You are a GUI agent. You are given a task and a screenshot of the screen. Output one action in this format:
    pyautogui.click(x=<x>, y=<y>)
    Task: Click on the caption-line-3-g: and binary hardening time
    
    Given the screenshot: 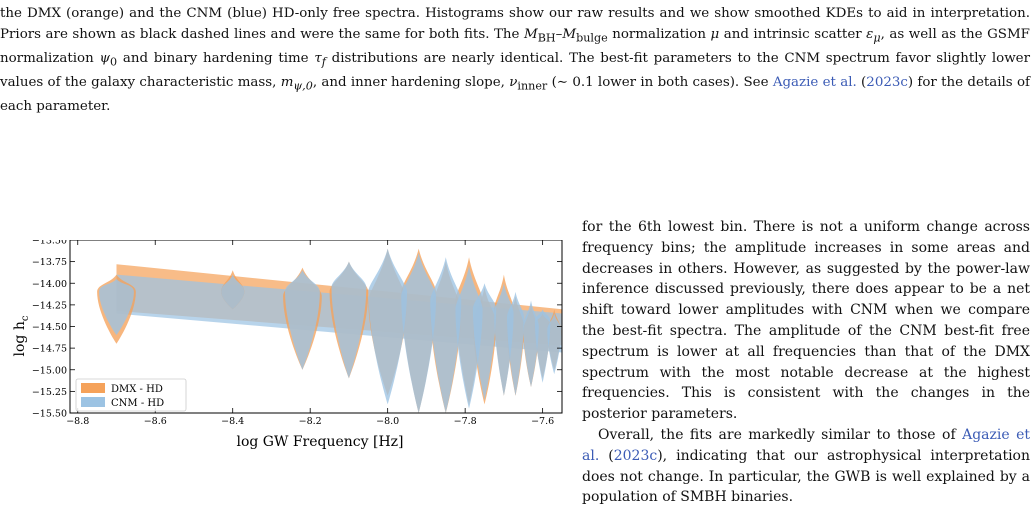 What is the action you would take?
    pyautogui.click(x=216, y=58)
    